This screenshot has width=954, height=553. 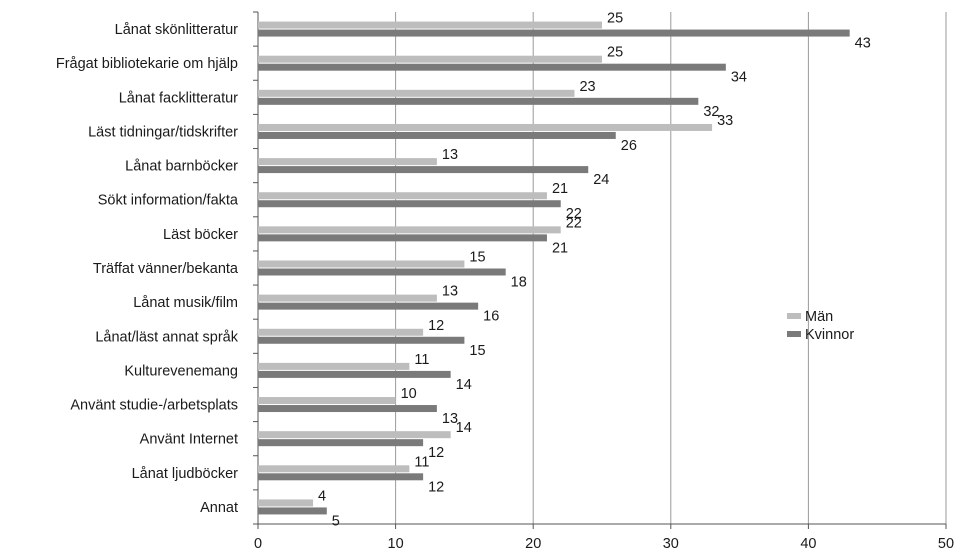 What do you see at coordinates (163, 132) in the screenshot?
I see `category-label: Läst tidningar/tidskrifter` at bounding box center [163, 132].